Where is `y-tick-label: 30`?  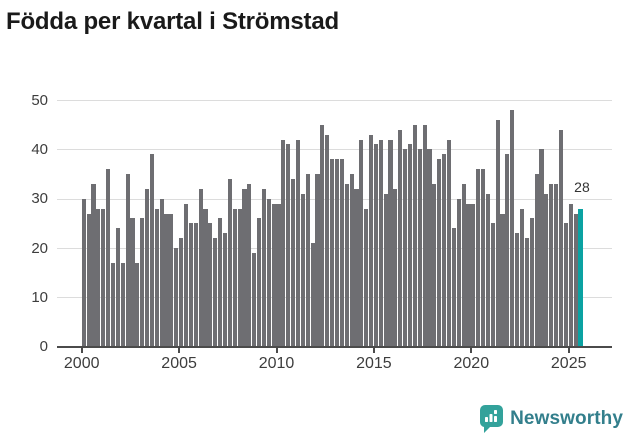
y-tick-label: 30 is located at coordinates (39, 199).